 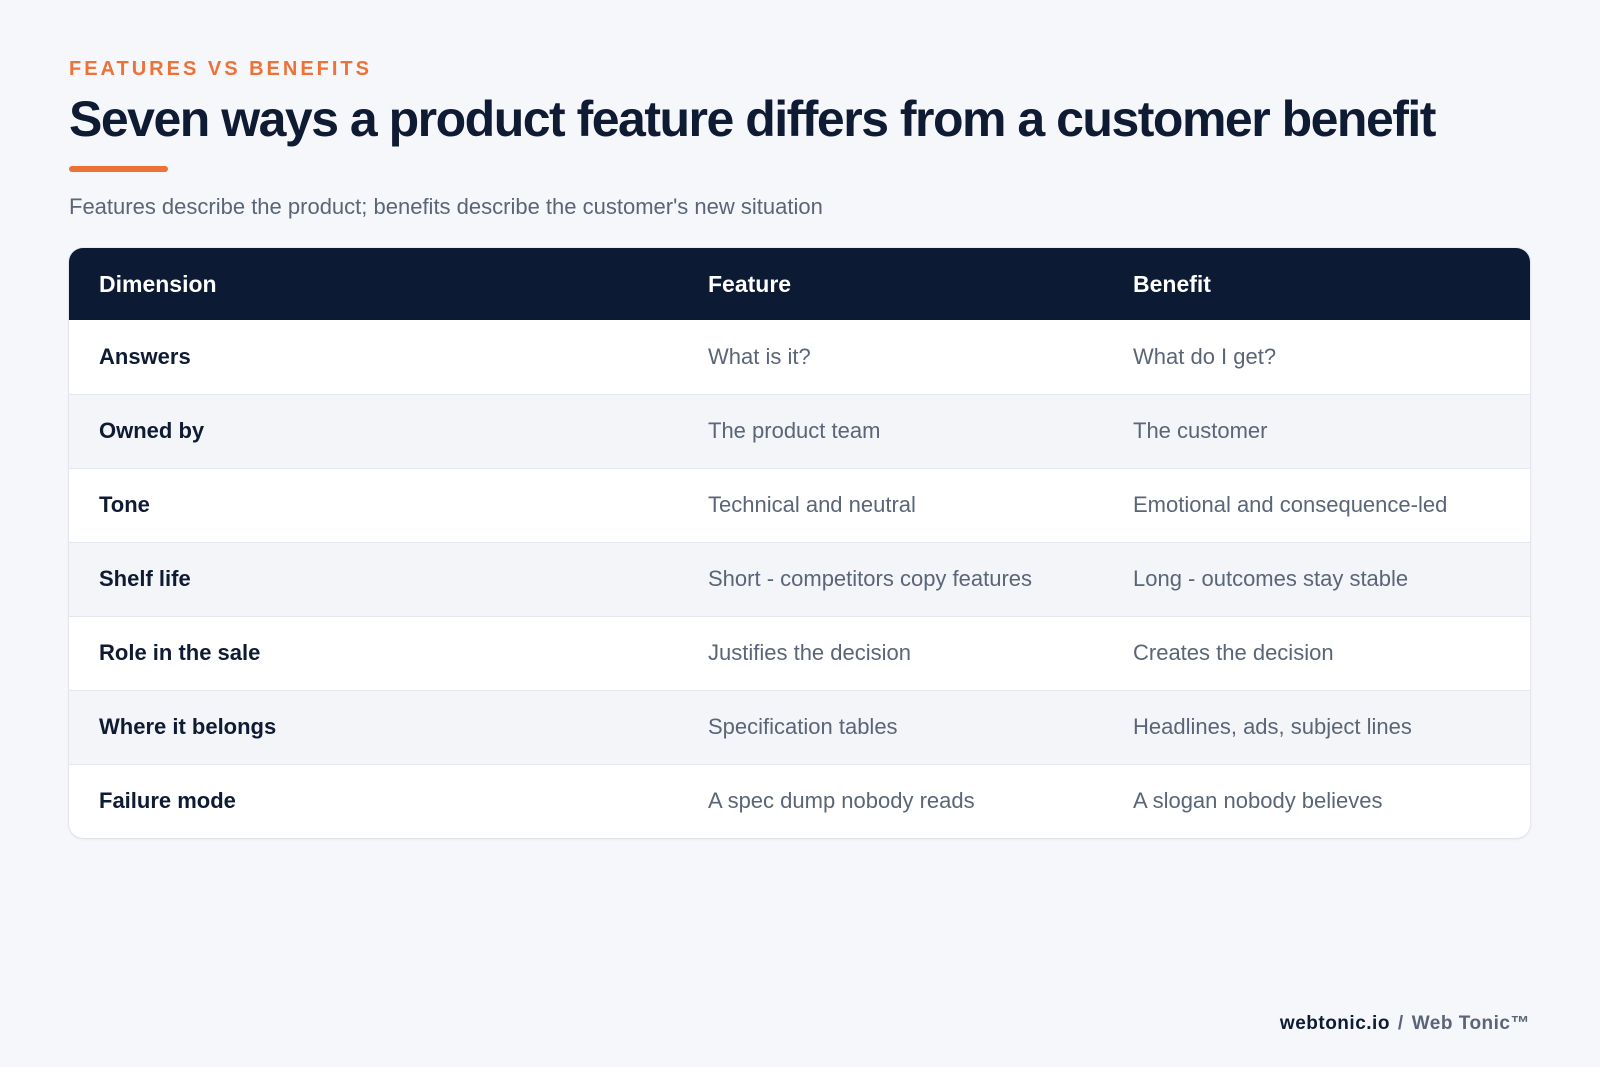 What do you see at coordinates (1258, 801) in the screenshot?
I see `benefit-cell: A slogan nobody believes` at bounding box center [1258, 801].